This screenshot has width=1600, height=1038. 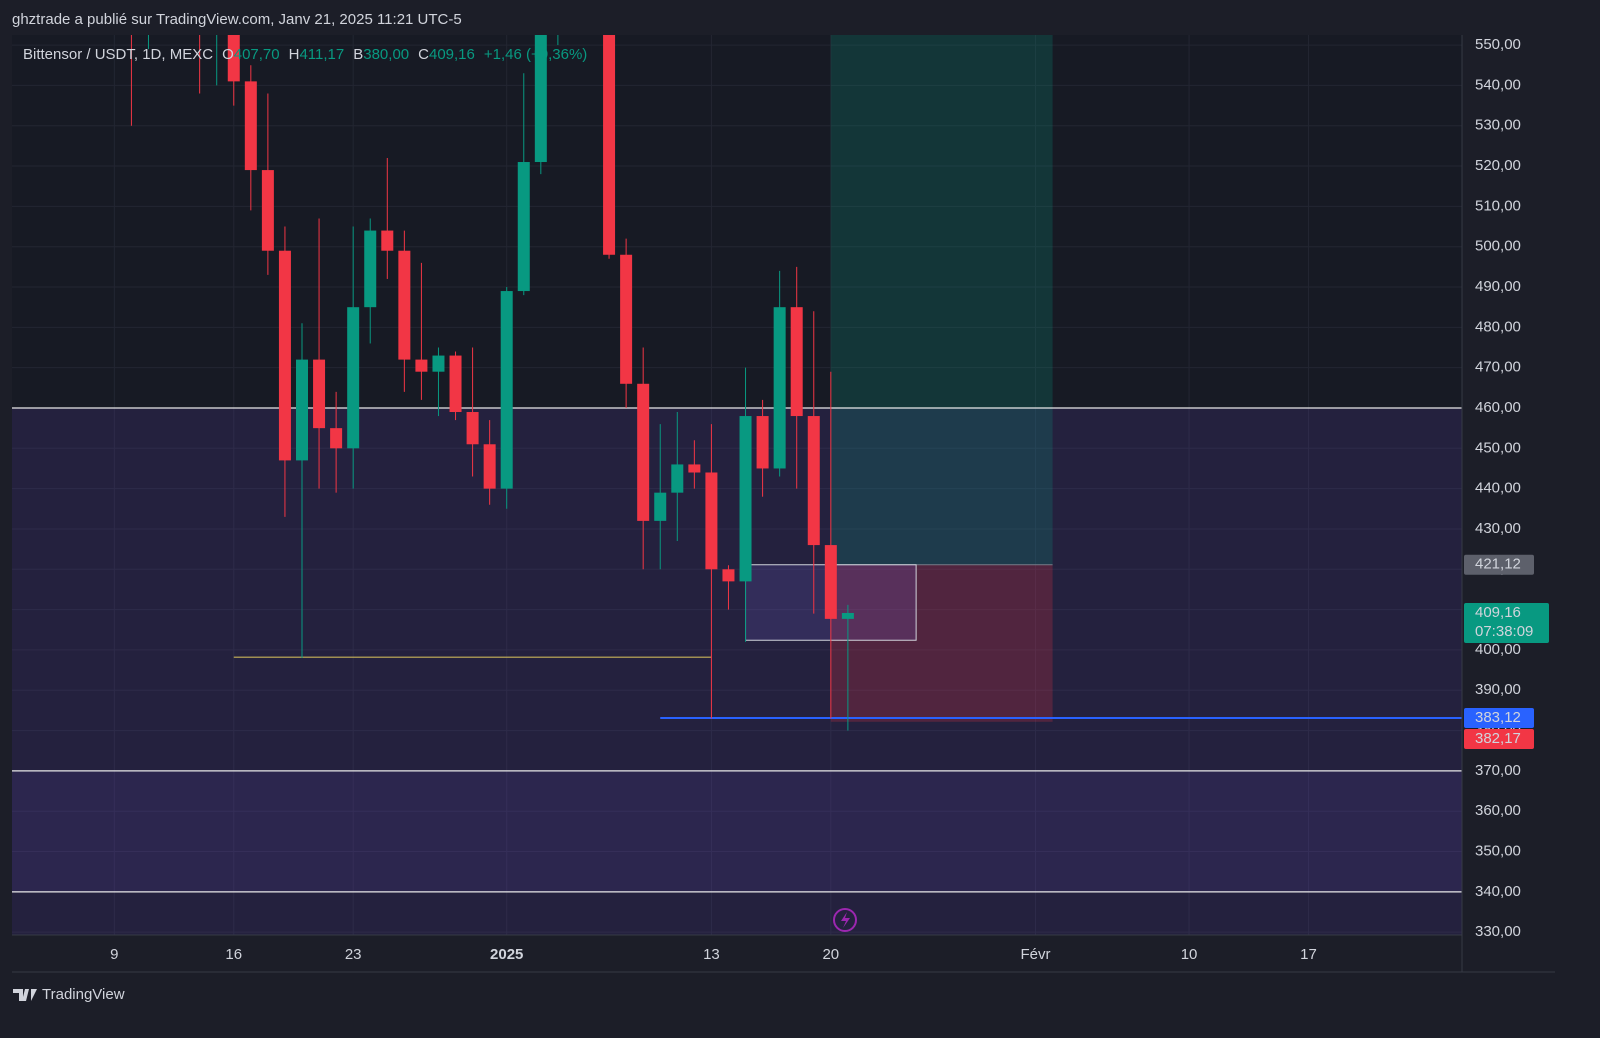 What do you see at coordinates (1498, 689) in the screenshot?
I see `y-tick-label: 390,00` at bounding box center [1498, 689].